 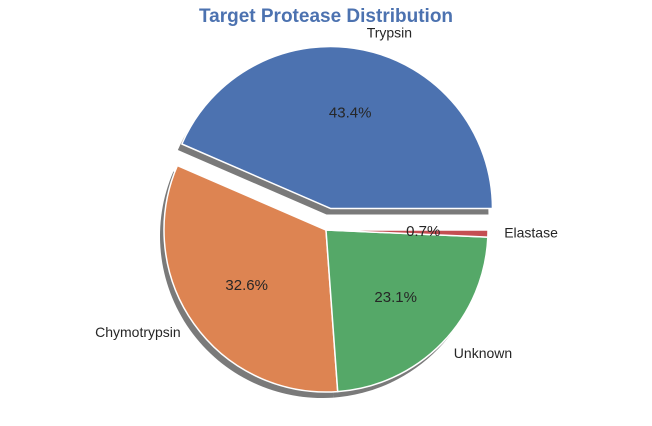 I want to click on slice-label-elastase: Elastase, so click(x=531, y=233).